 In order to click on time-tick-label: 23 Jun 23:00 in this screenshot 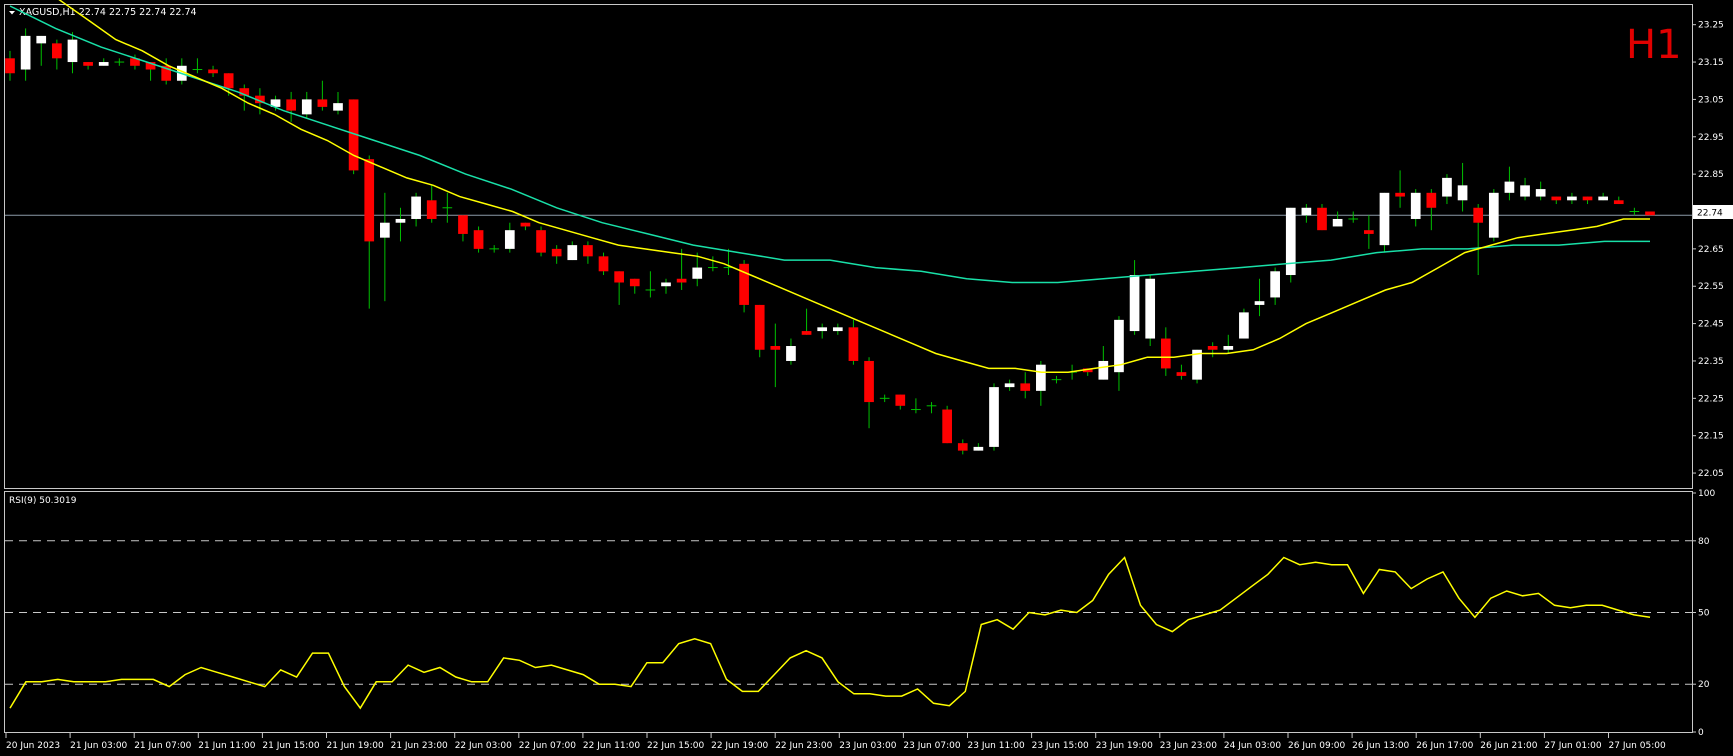, I will do `click(1188, 746)`.